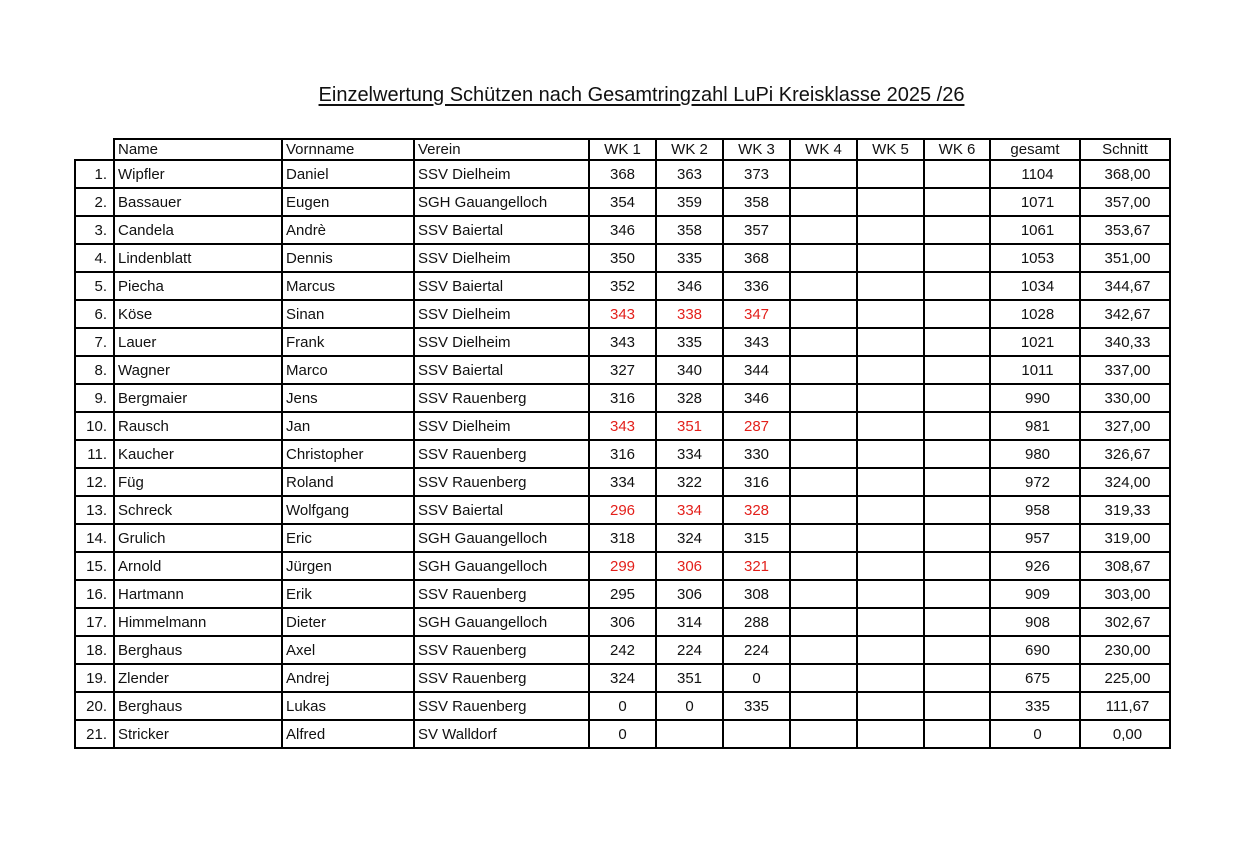 The height and width of the screenshot is (863, 1251). What do you see at coordinates (1125, 258) in the screenshot?
I see `schnitt-cell: 351,00` at bounding box center [1125, 258].